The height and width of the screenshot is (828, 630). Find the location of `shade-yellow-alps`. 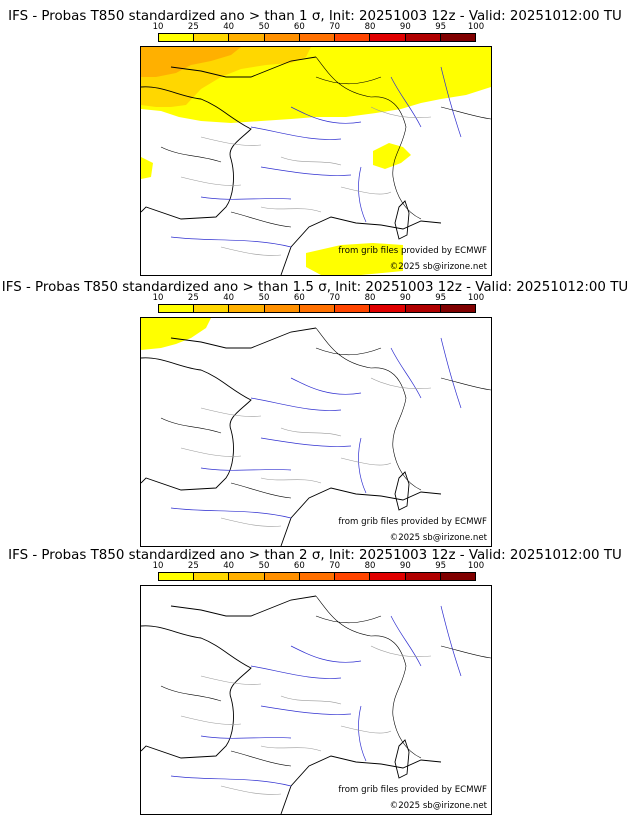

shade-yellow-alps is located at coordinates (392, 156).